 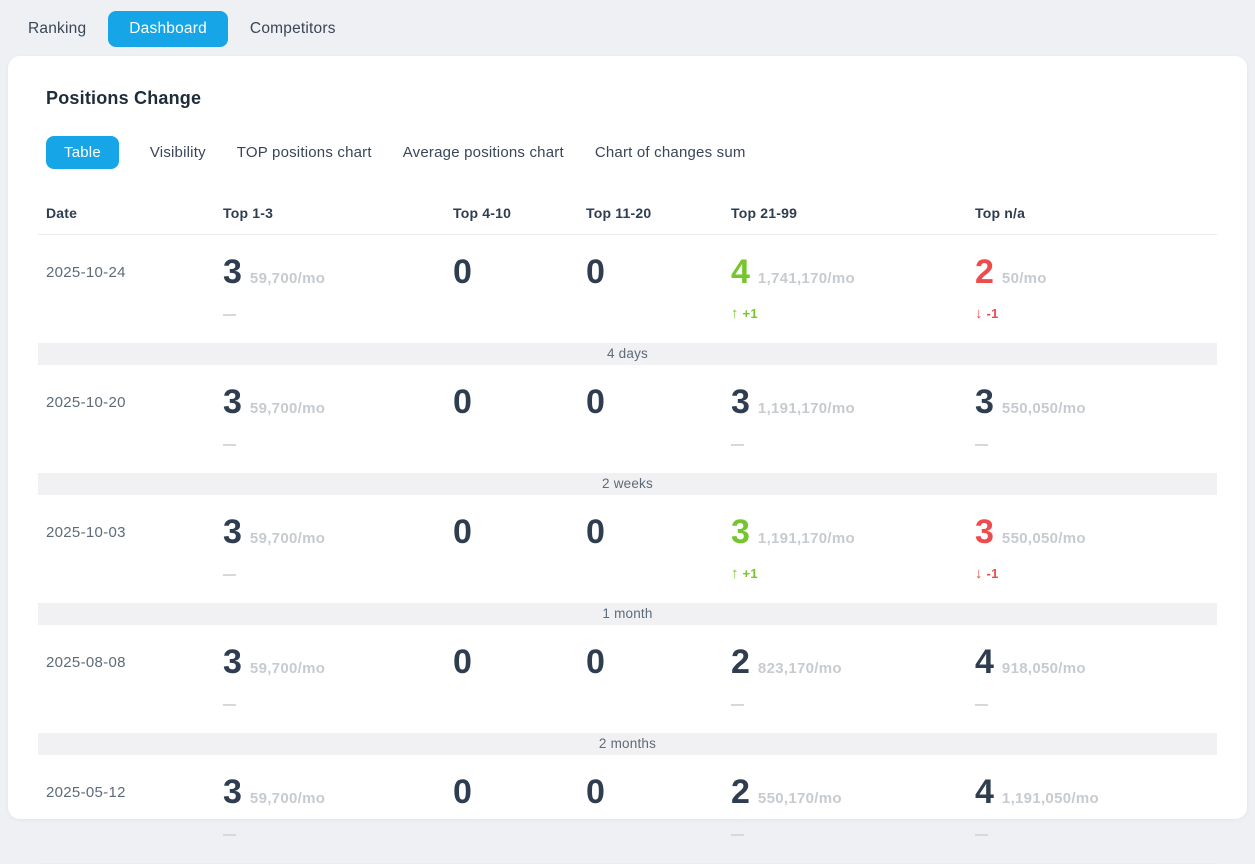 I want to click on metric-cell: 3 550,050/mo, so click(x=1096, y=418).